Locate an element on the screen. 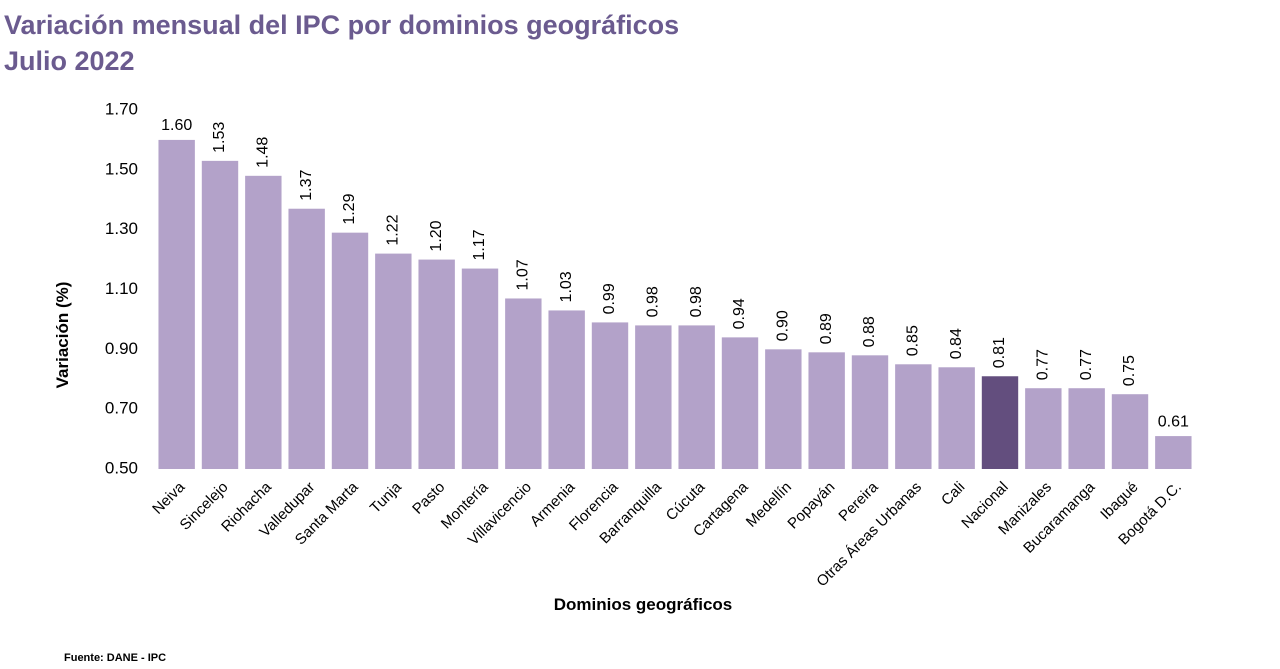 The image size is (1280, 669). value-label: 1.29 is located at coordinates (349, 208).